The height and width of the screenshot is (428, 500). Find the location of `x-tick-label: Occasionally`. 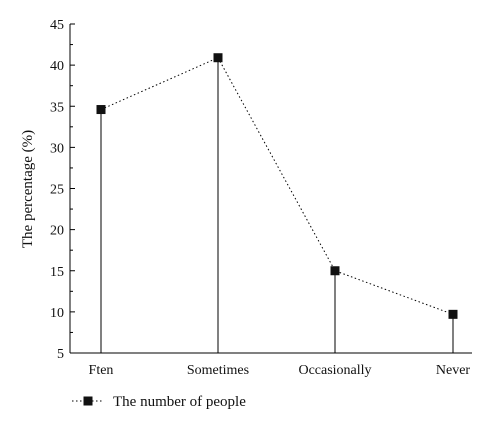

x-tick-label: Occasionally is located at coordinates (334, 370).